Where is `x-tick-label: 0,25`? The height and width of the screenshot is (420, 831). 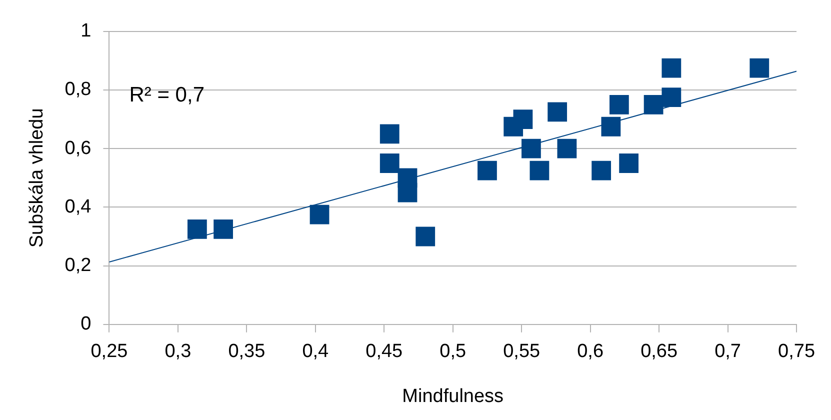
x-tick-label: 0,25 is located at coordinates (109, 351).